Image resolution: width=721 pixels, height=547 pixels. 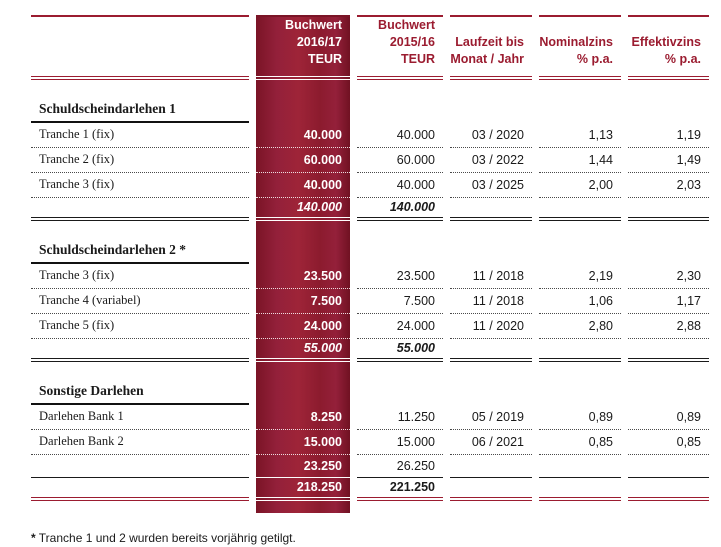 I want to click on value-nominalzins: 1,13, so click(x=580, y=135).